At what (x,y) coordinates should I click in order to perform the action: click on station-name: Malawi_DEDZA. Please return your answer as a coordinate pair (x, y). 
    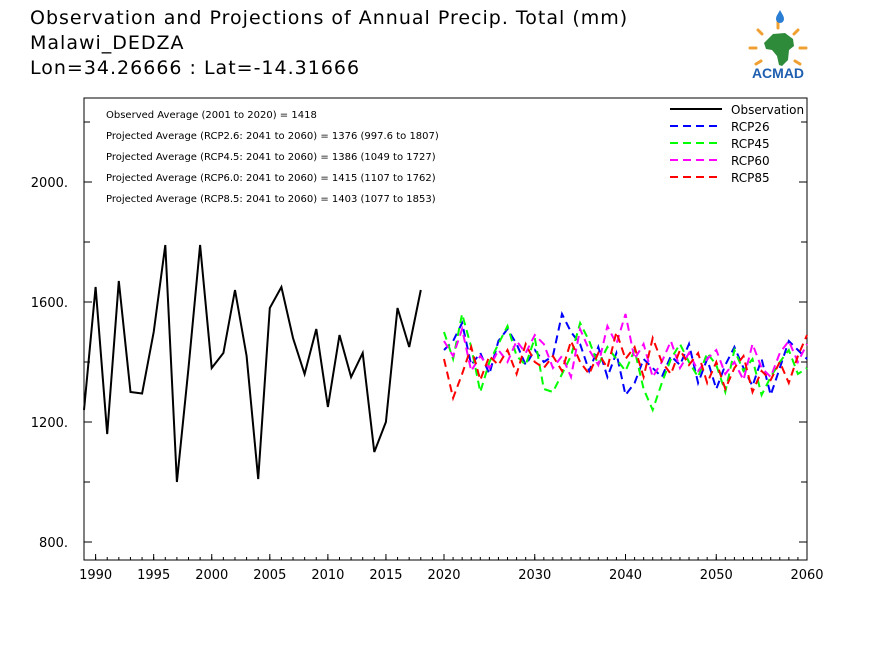
    Looking at the image, I should click on (107, 43).